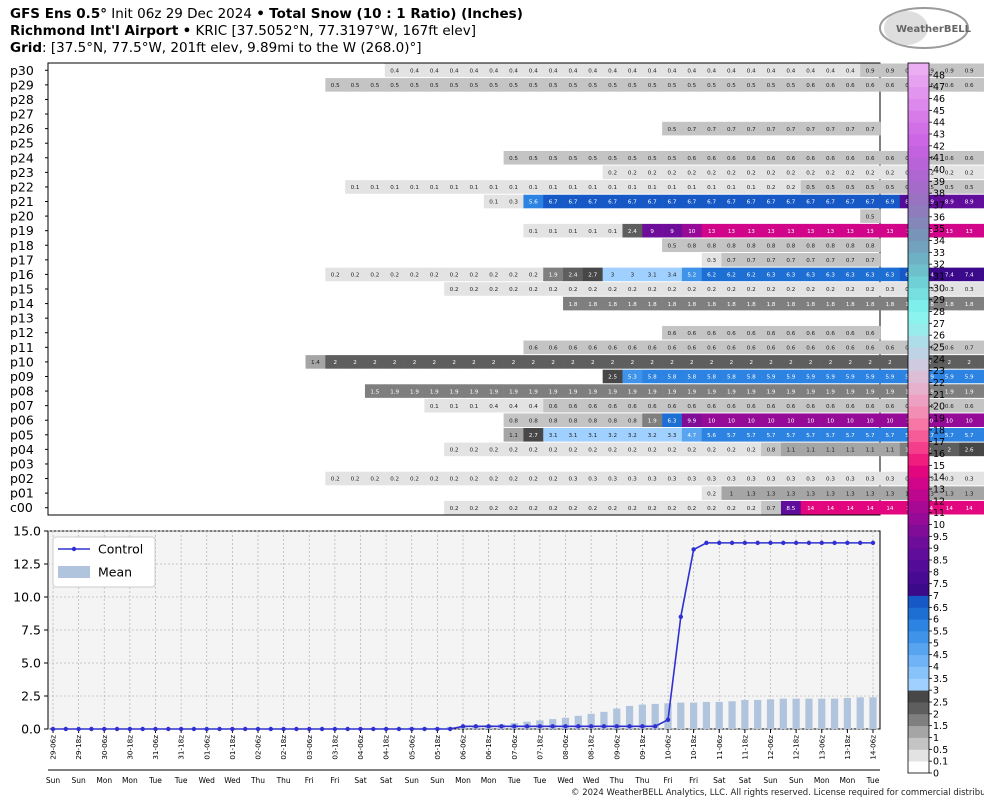  Describe the element at coordinates (633, 276) in the screenshot. I see `heat-cell-value: 3` at that location.